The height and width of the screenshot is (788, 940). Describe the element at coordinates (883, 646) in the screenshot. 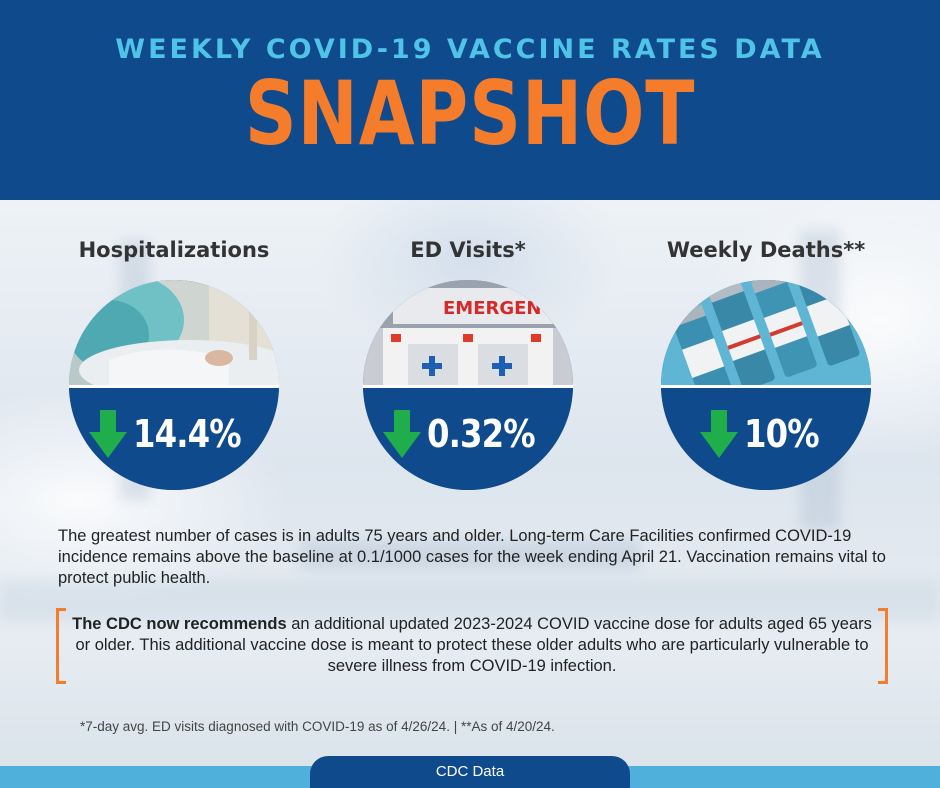

I see `bracket-right` at that location.